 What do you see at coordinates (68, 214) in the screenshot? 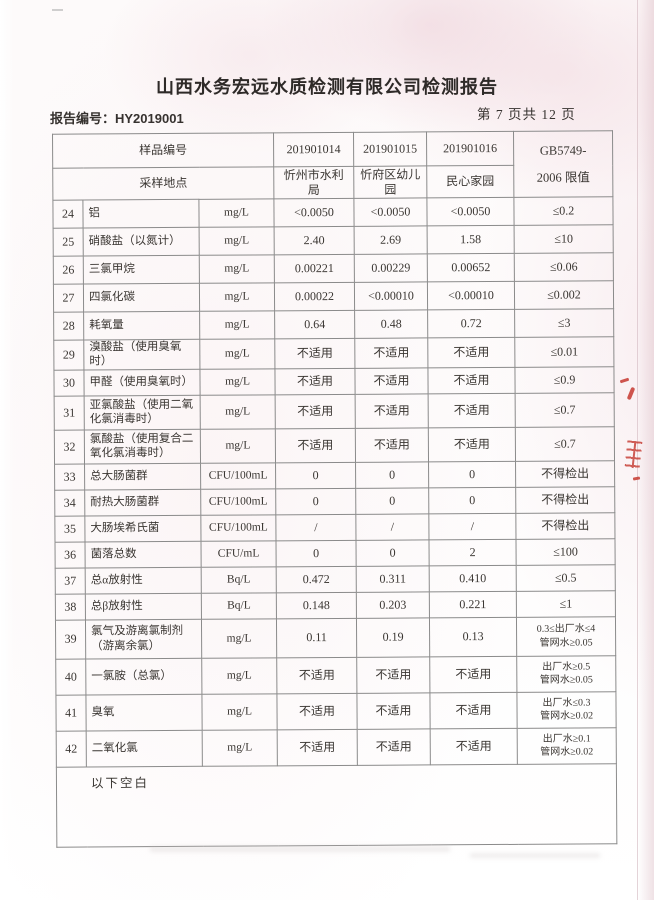
I see `row-number-cell: 24` at bounding box center [68, 214].